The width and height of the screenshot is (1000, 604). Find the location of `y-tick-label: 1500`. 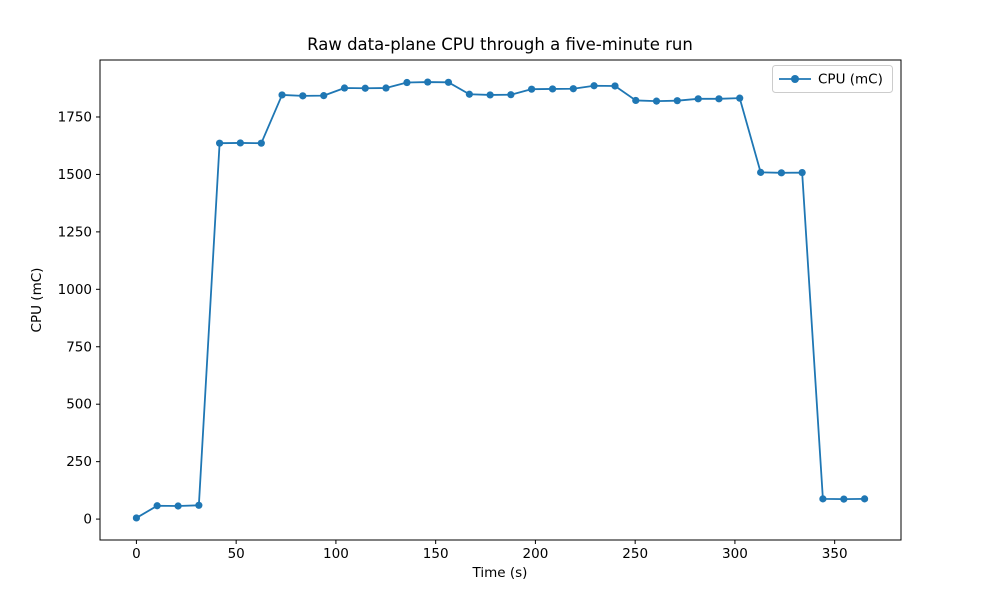

y-tick-label: 1500 is located at coordinates (75, 175).